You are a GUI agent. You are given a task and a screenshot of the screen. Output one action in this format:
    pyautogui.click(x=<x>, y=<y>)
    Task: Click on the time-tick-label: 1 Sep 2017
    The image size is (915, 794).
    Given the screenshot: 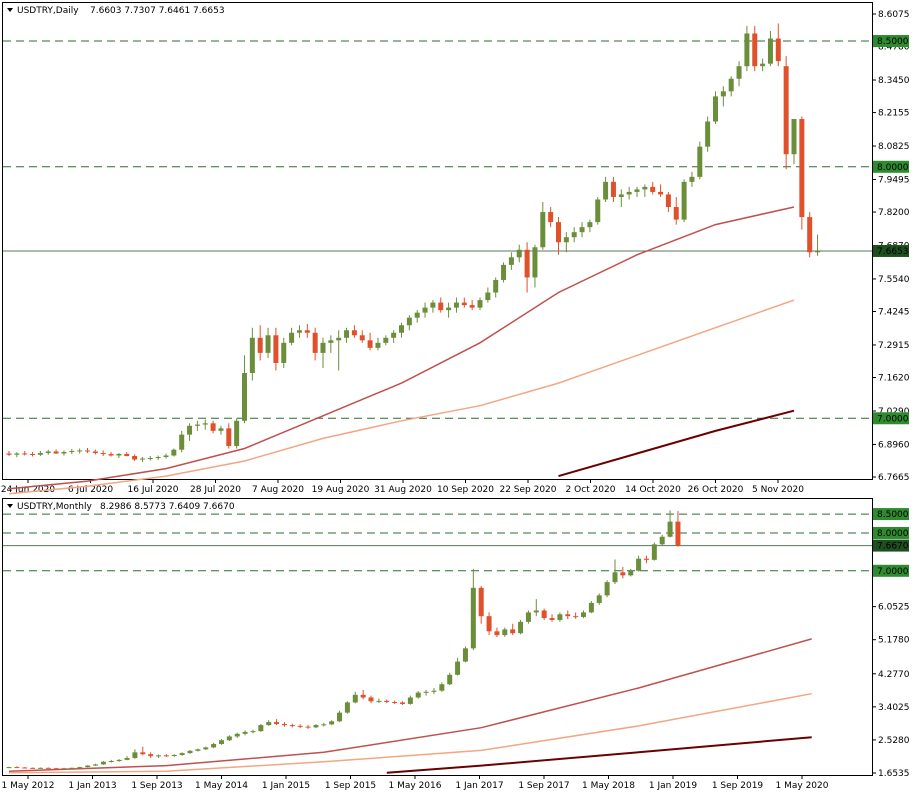 What is the action you would take?
    pyautogui.click(x=543, y=786)
    